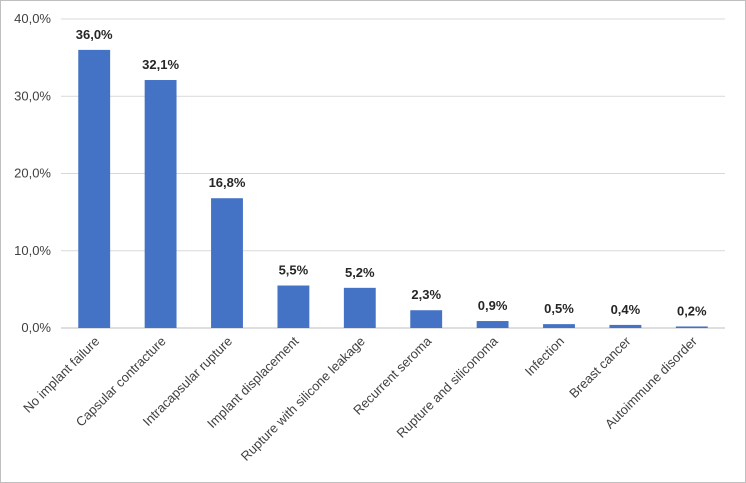 The height and width of the screenshot is (483, 746). I want to click on data-label: 0,2%, so click(692, 310).